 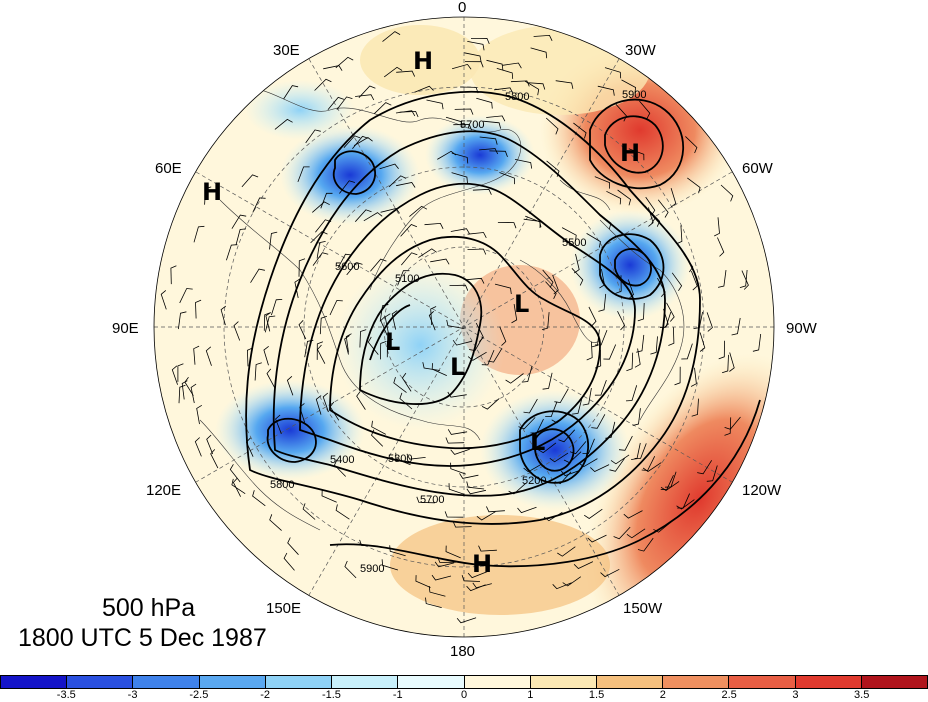 I want to click on contour-label: 5600, so click(x=347, y=267).